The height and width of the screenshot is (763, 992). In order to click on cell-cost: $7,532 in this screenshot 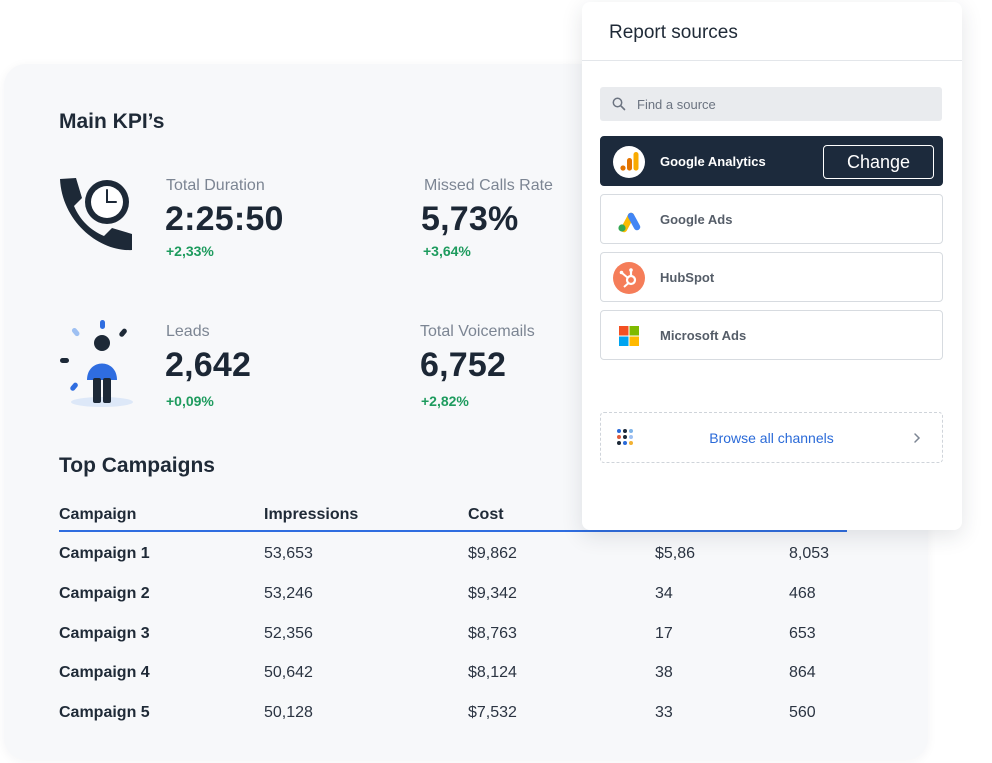, I will do `click(492, 712)`.